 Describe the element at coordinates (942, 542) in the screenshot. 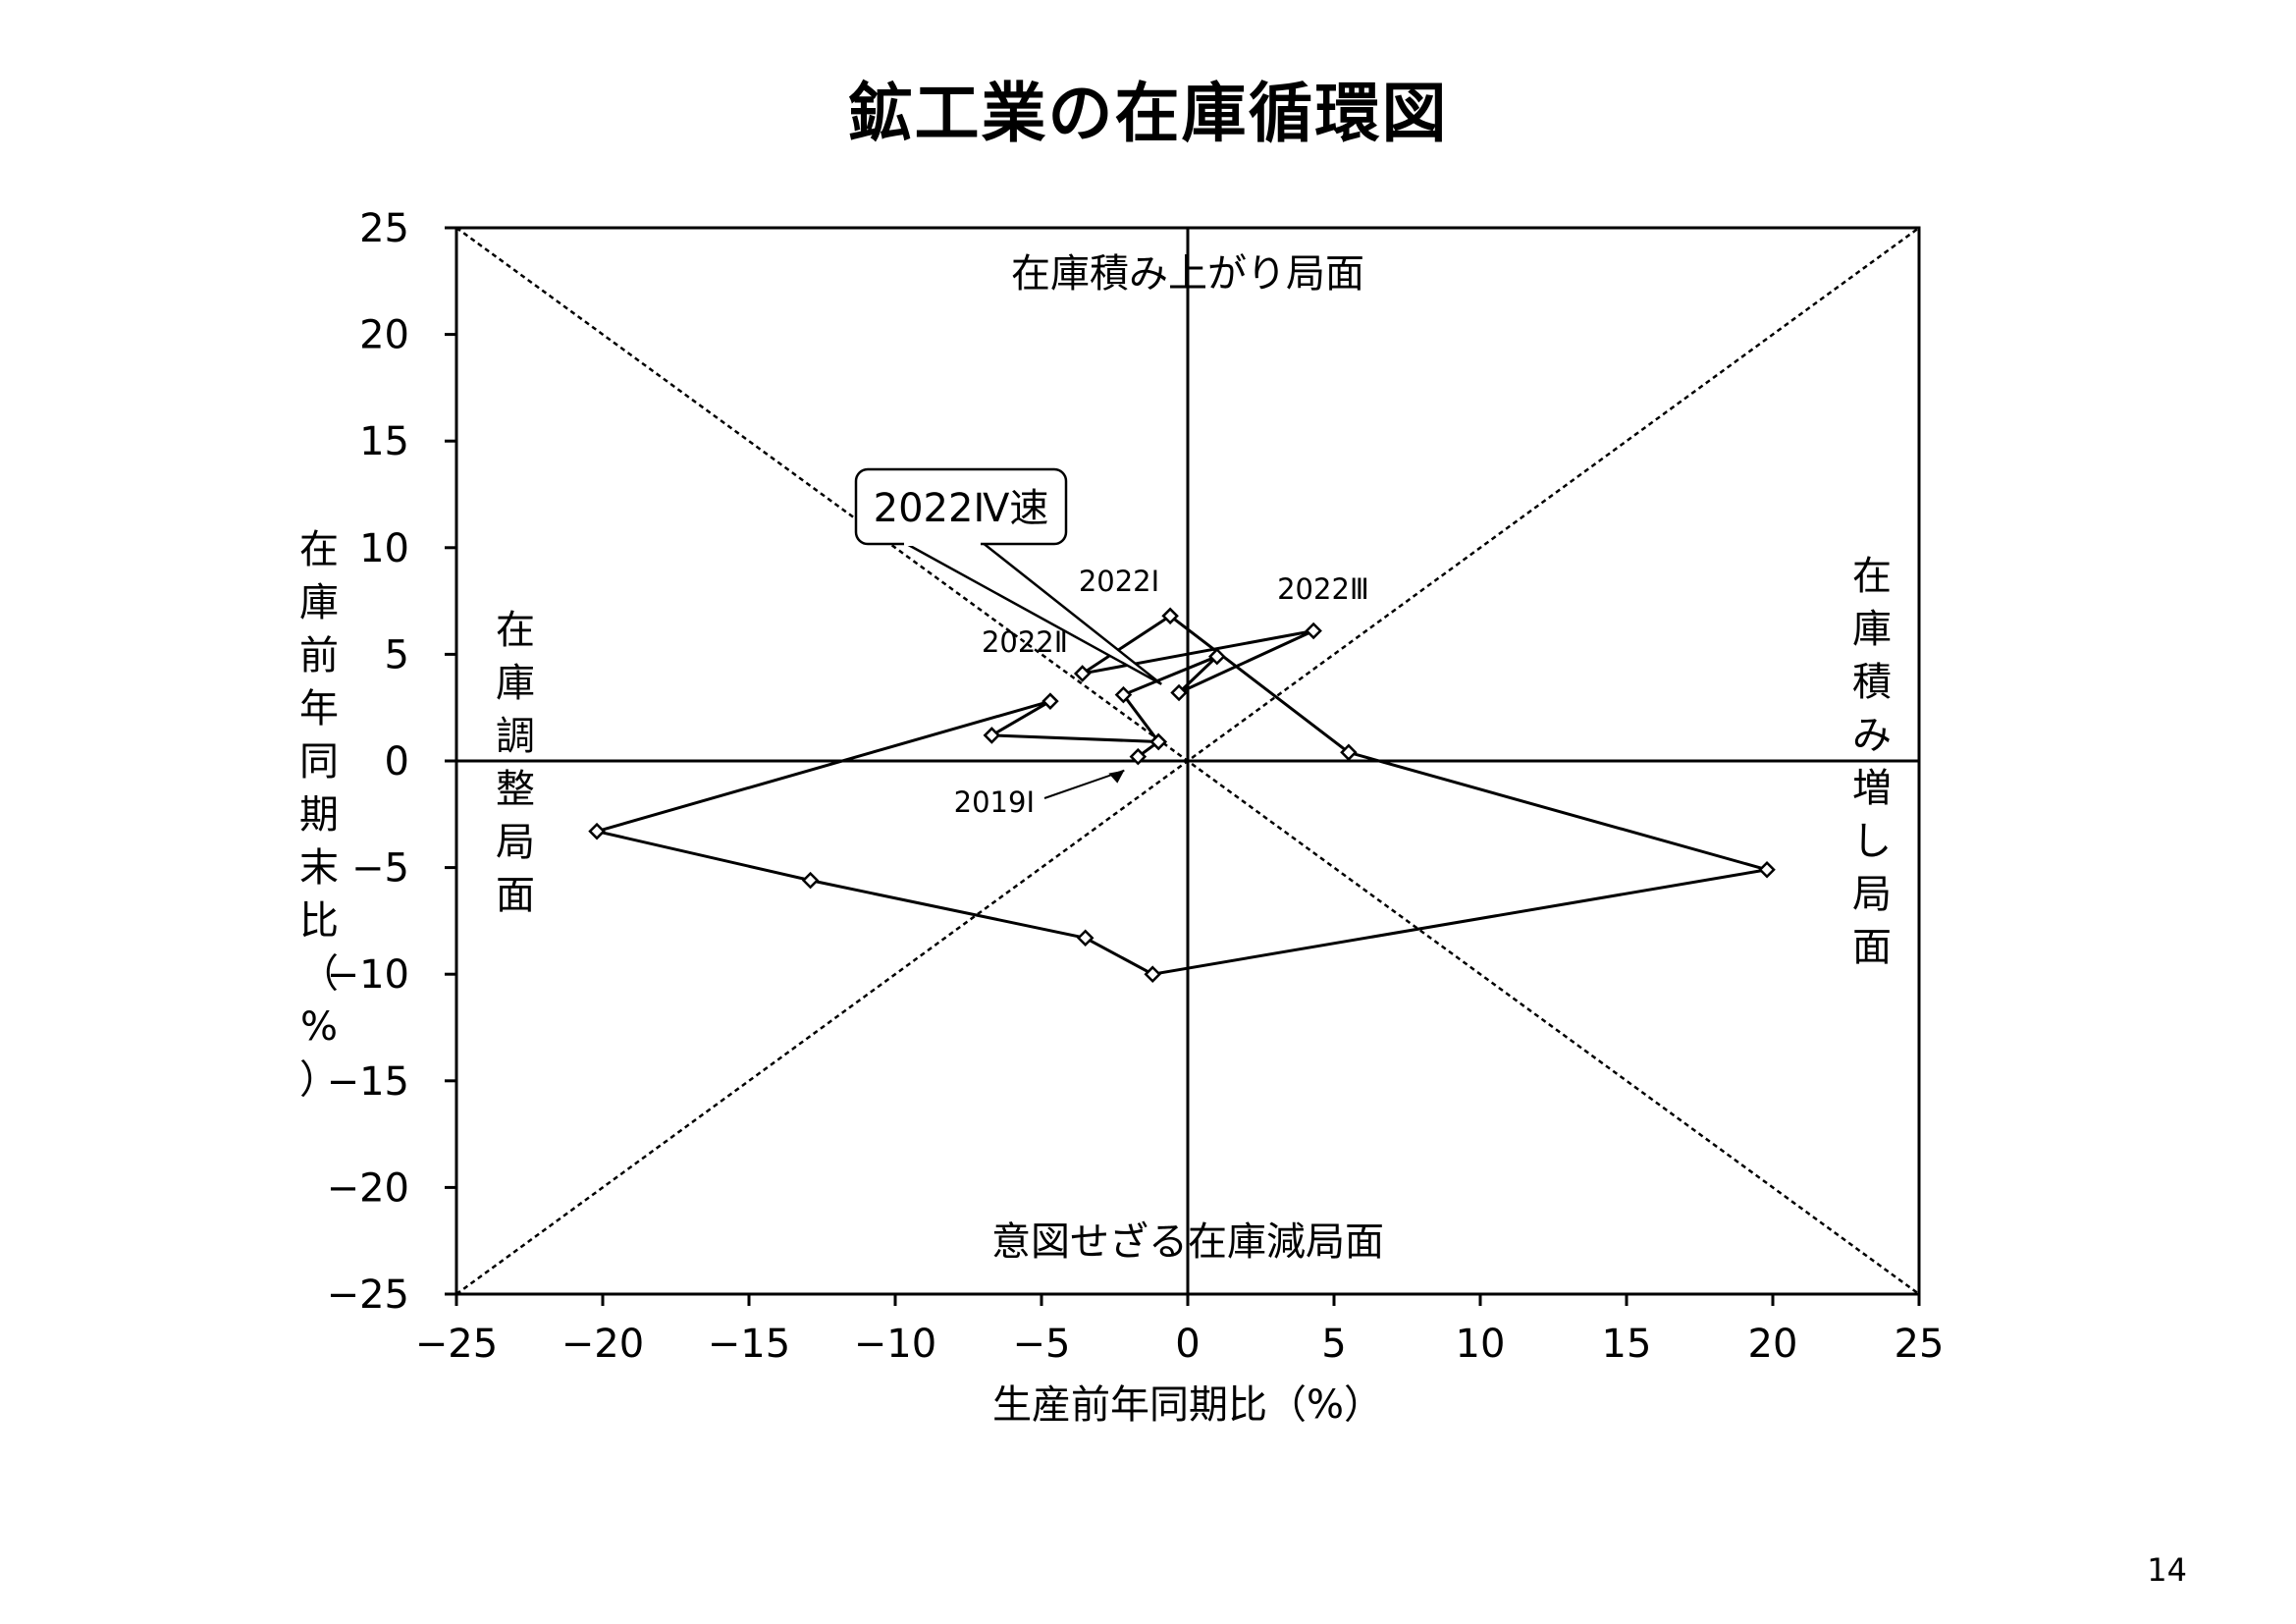

I see `callout-joint` at that location.